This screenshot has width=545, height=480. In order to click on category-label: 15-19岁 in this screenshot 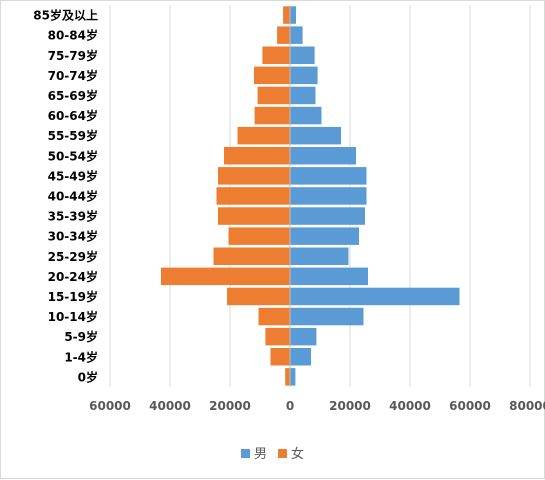, I will do `click(73, 296)`.